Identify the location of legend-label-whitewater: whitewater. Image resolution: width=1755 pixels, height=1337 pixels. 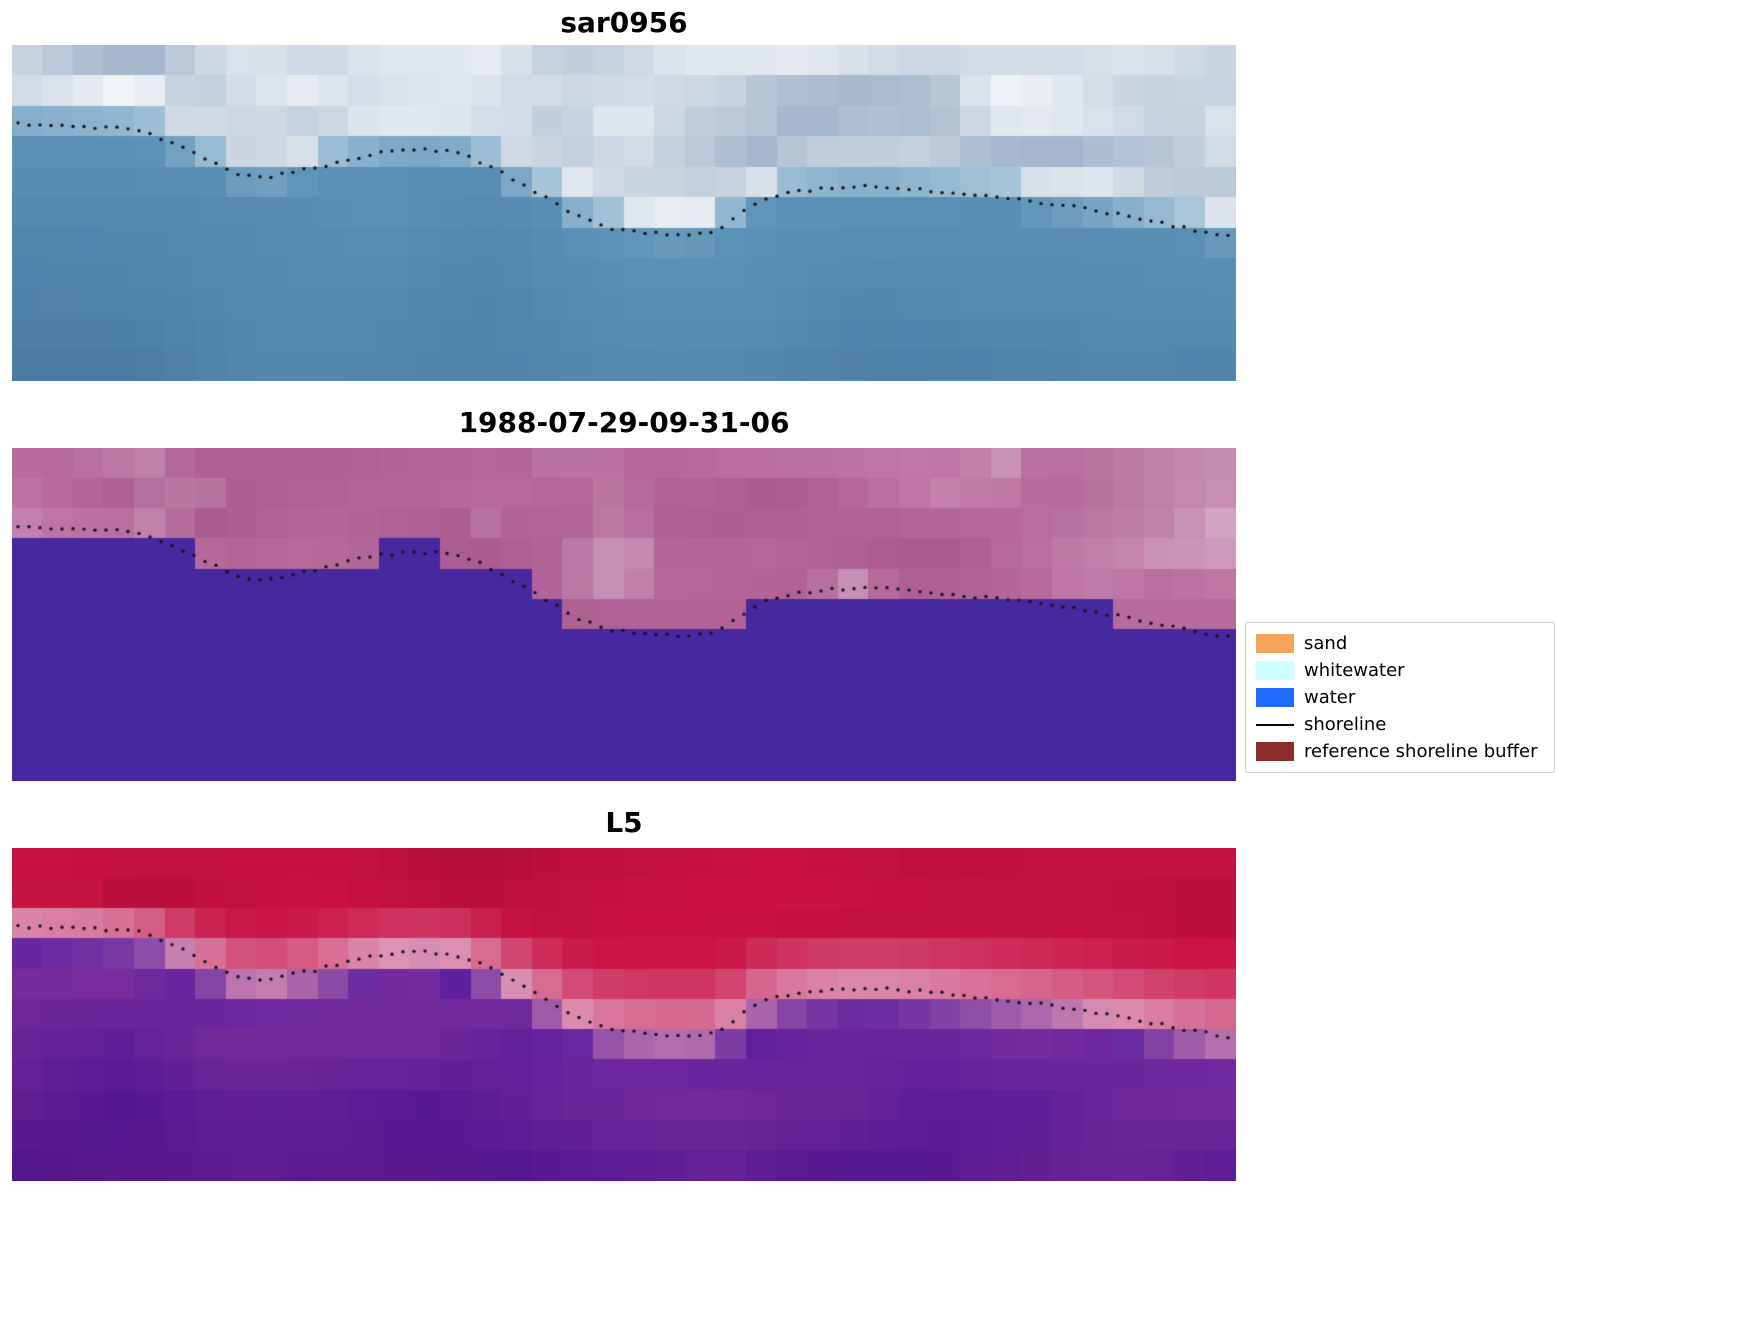
(1354, 670).